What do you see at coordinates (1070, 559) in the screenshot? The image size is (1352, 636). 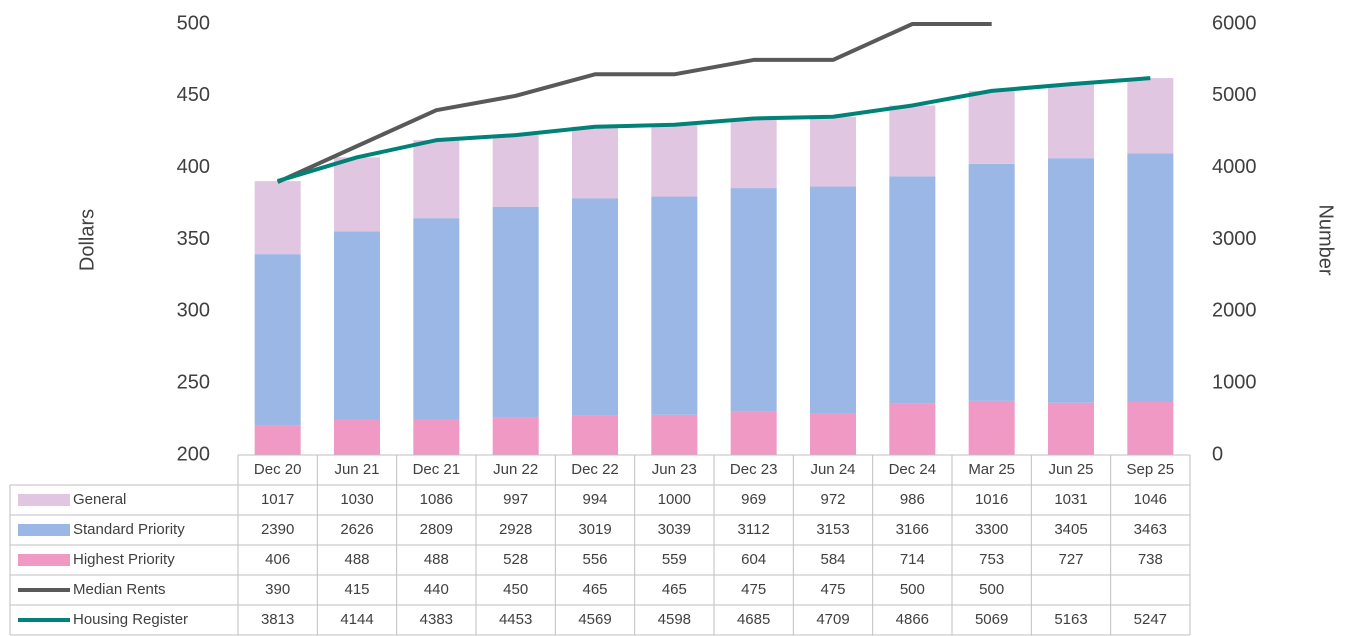 I see `table-cell: 727` at bounding box center [1070, 559].